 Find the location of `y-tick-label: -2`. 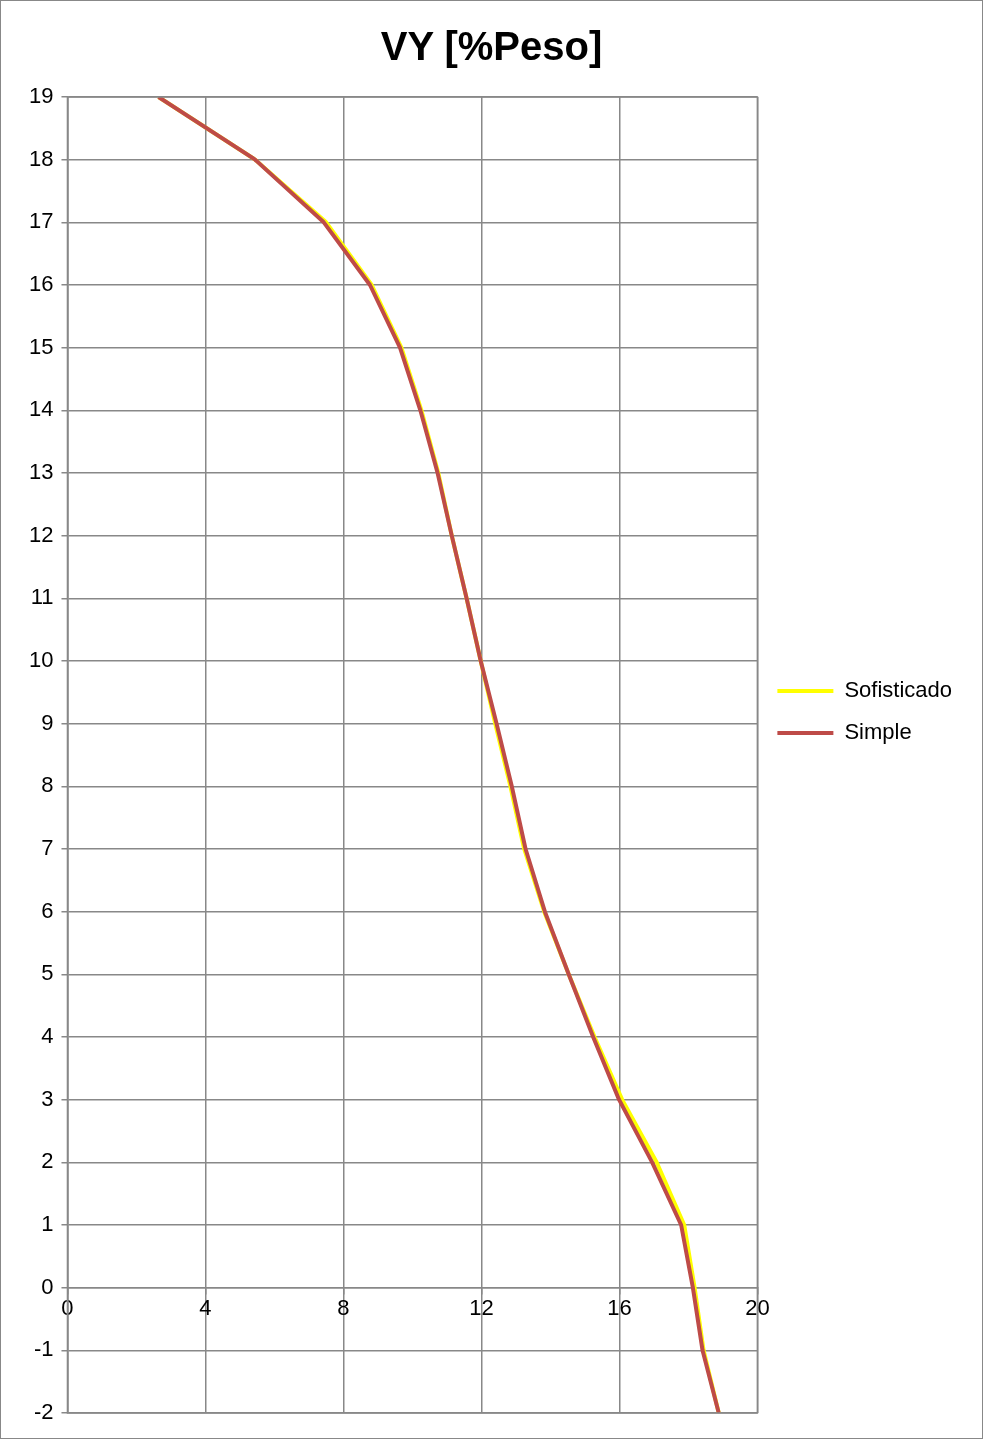

y-tick-label: -2 is located at coordinates (43, 1412).